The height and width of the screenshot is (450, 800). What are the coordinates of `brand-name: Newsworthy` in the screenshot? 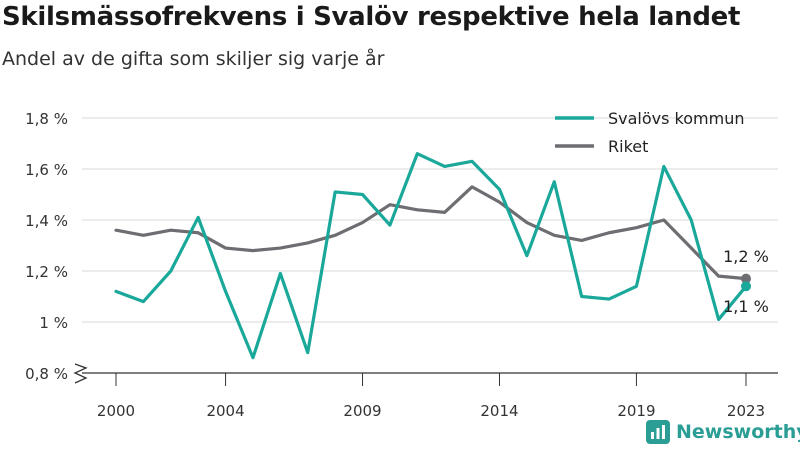 It's located at (738, 432).